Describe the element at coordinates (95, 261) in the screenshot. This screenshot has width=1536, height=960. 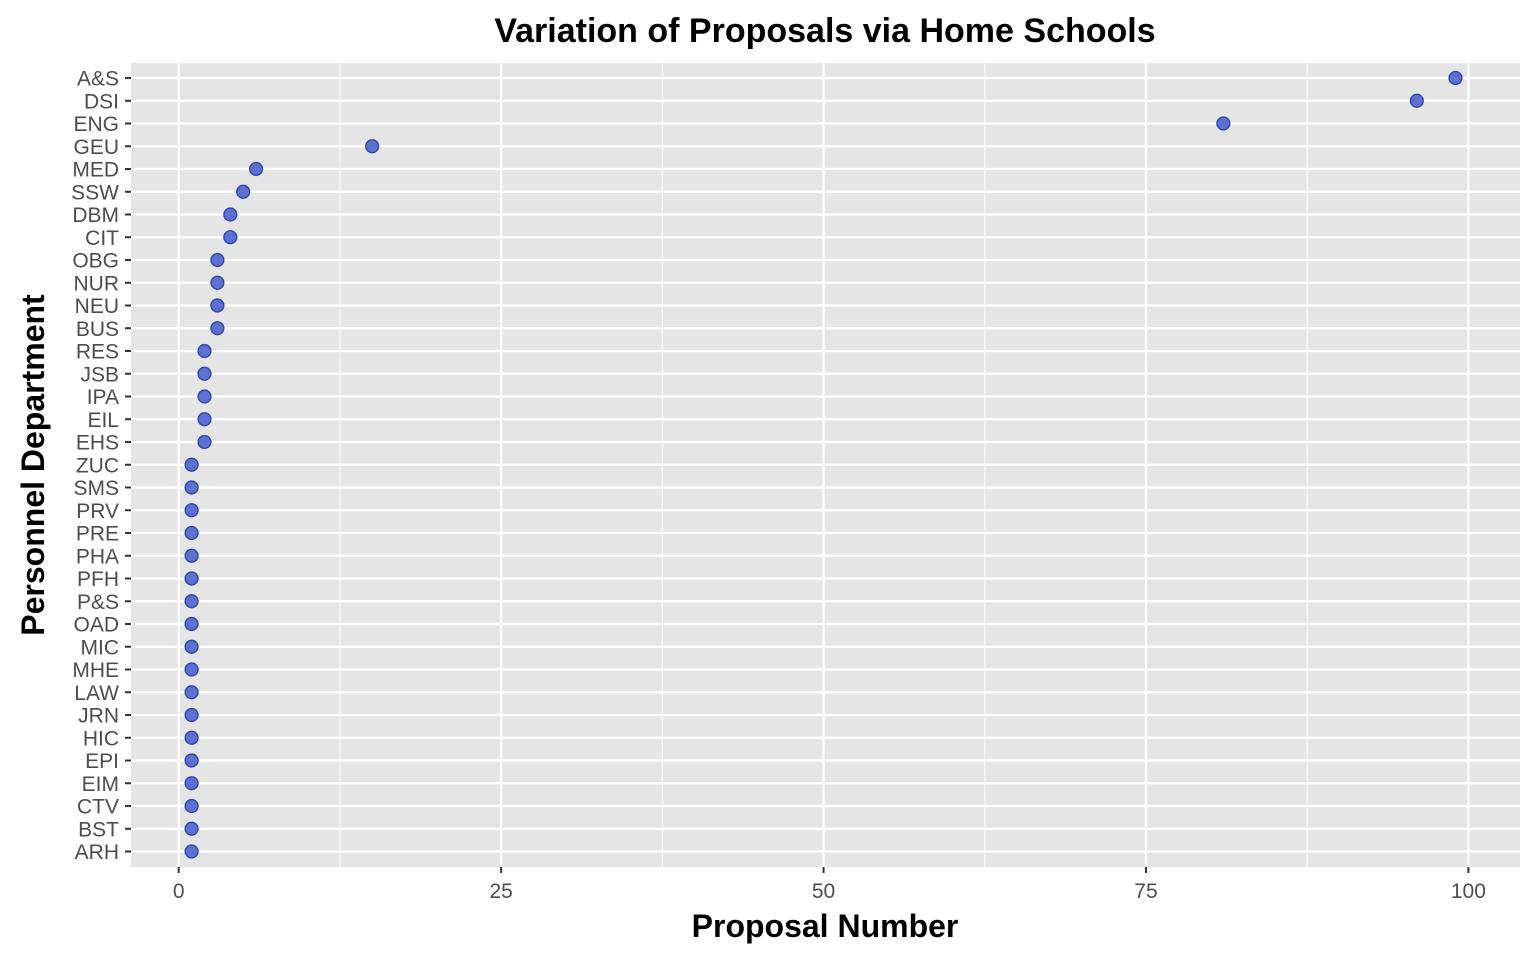
I see `y-tick-label: OBG` at that location.